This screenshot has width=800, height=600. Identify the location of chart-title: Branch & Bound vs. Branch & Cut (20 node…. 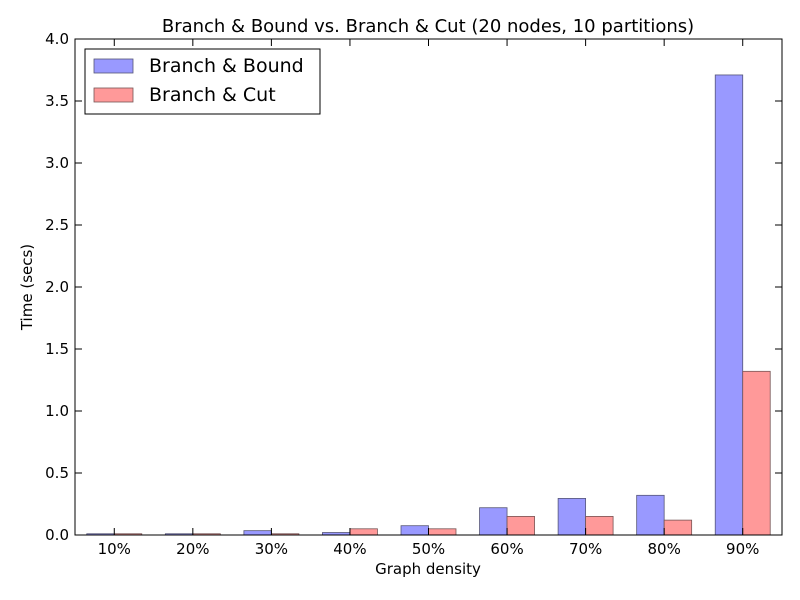
(428, 26).